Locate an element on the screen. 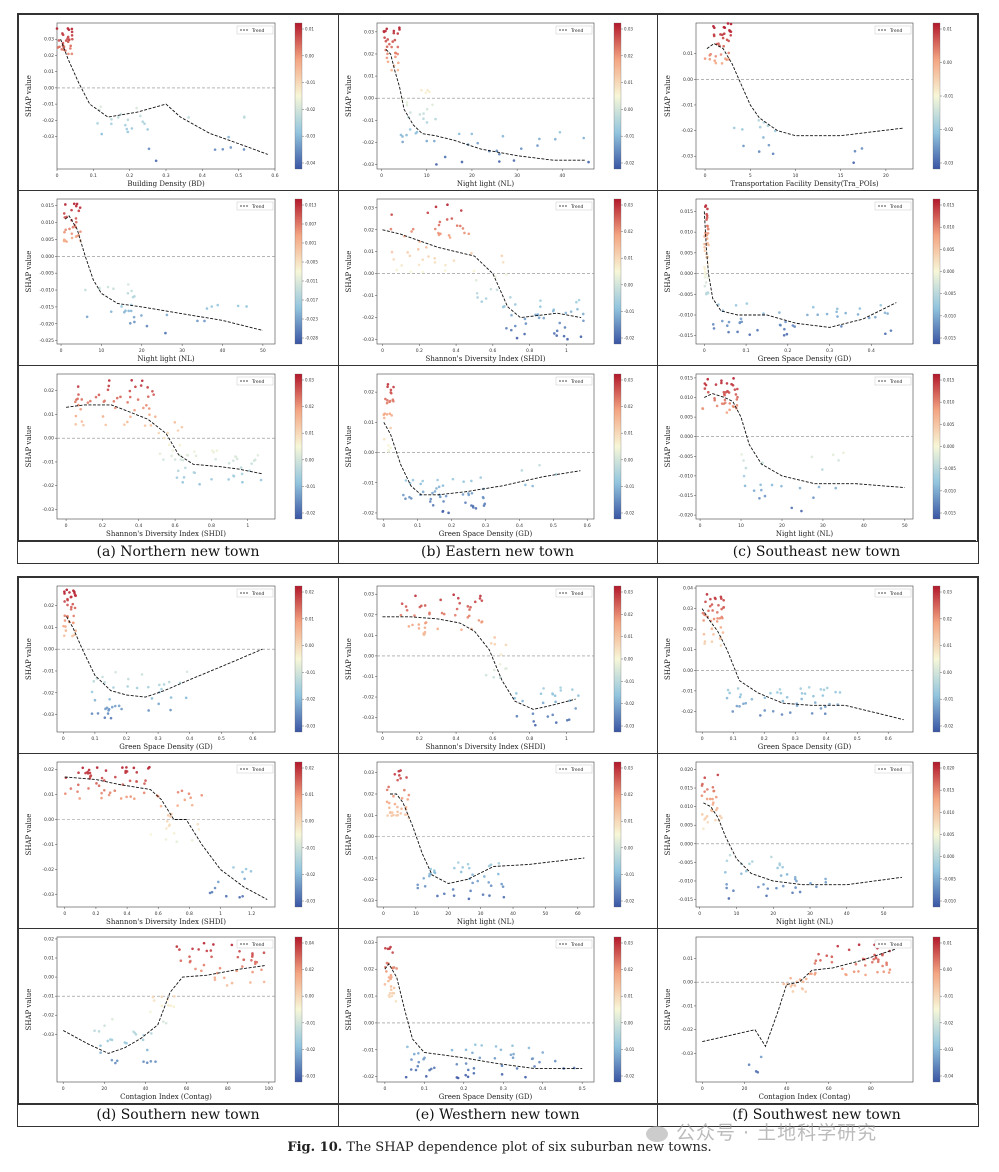  y-tick-label: -0.02 is located at coordinates (48, 870).